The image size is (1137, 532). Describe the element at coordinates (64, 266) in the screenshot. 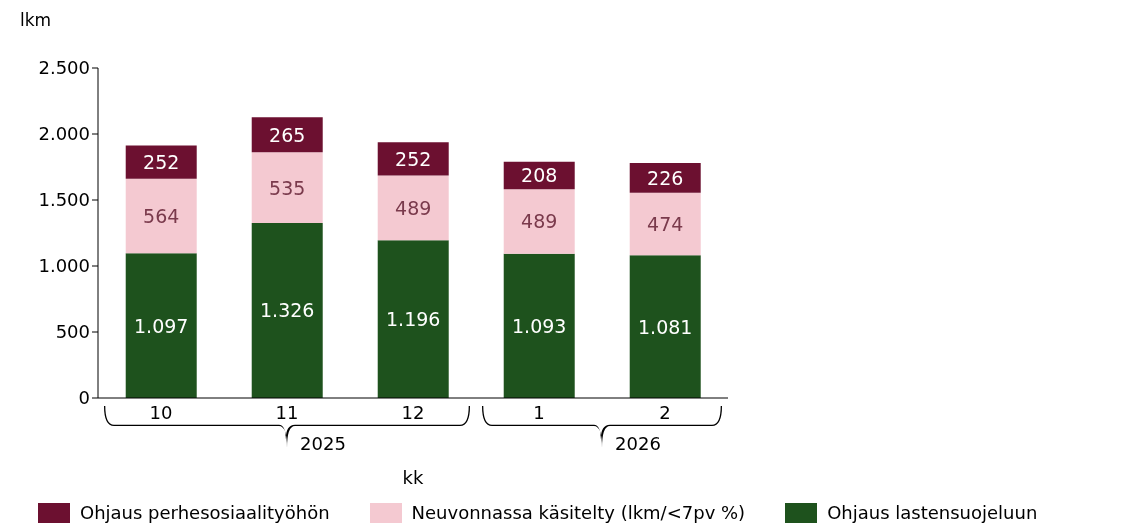

I see `y-tick-label: 1.000` at that location.